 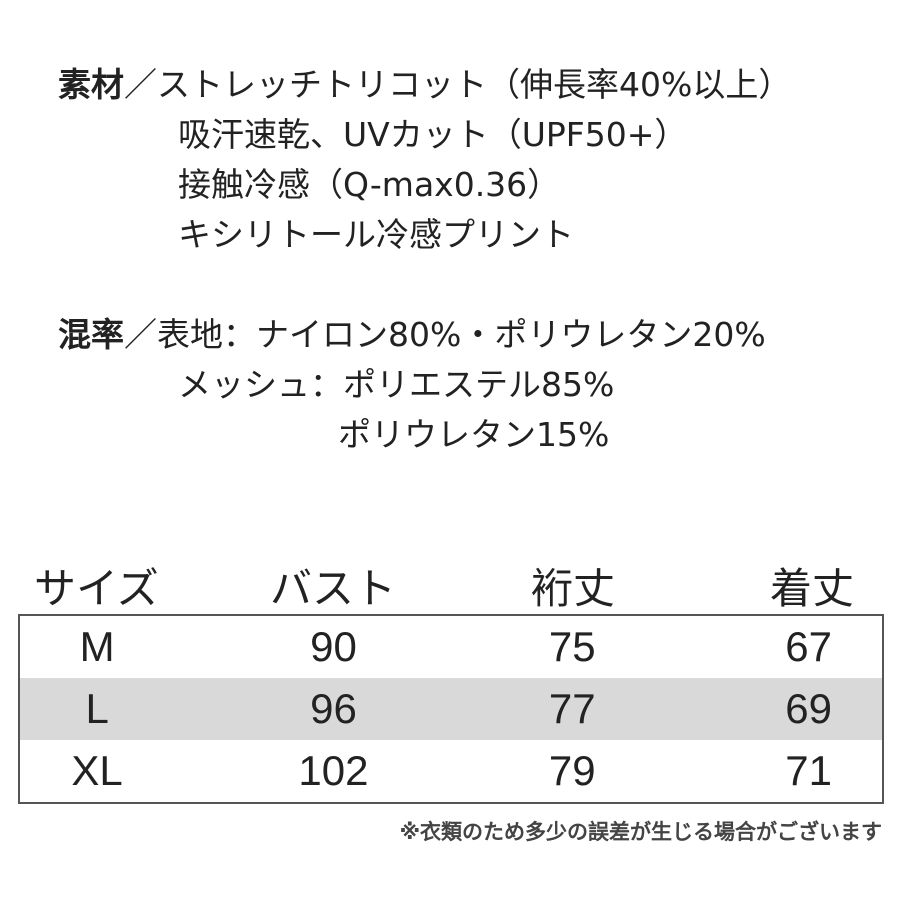 I want to click on cell-bust: 102, so click(x=333, y=770).